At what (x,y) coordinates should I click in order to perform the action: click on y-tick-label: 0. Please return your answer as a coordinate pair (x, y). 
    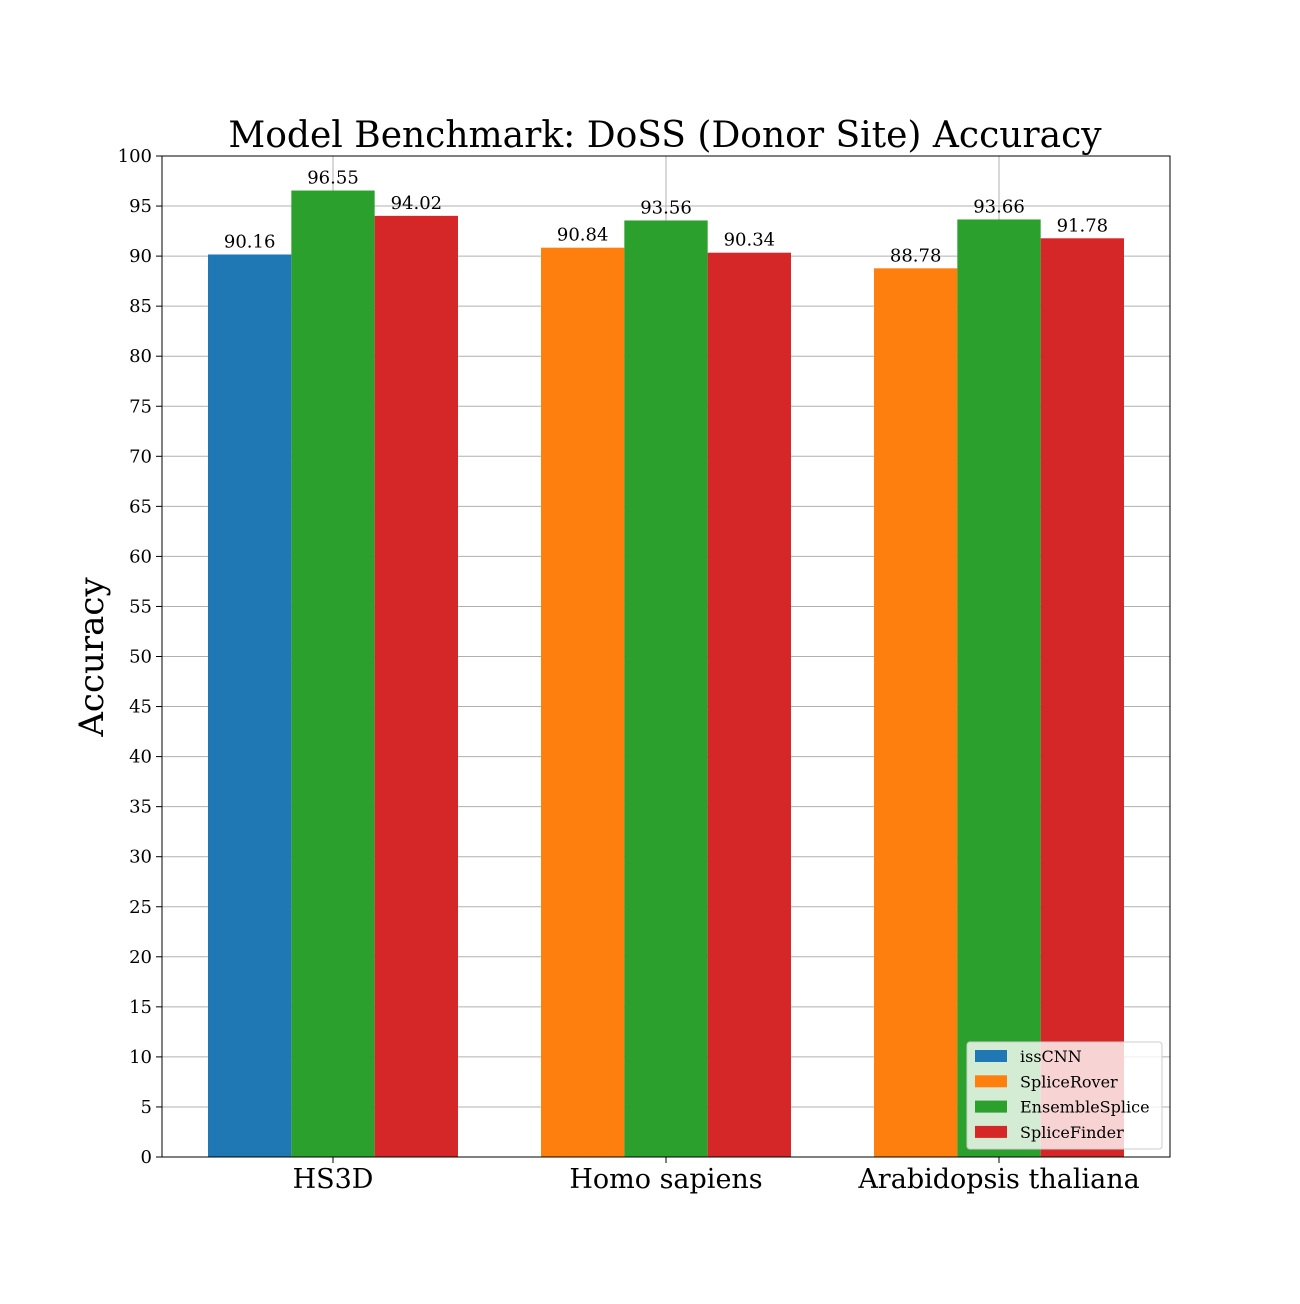
    Looking at the image, I should click on (146, 1157).